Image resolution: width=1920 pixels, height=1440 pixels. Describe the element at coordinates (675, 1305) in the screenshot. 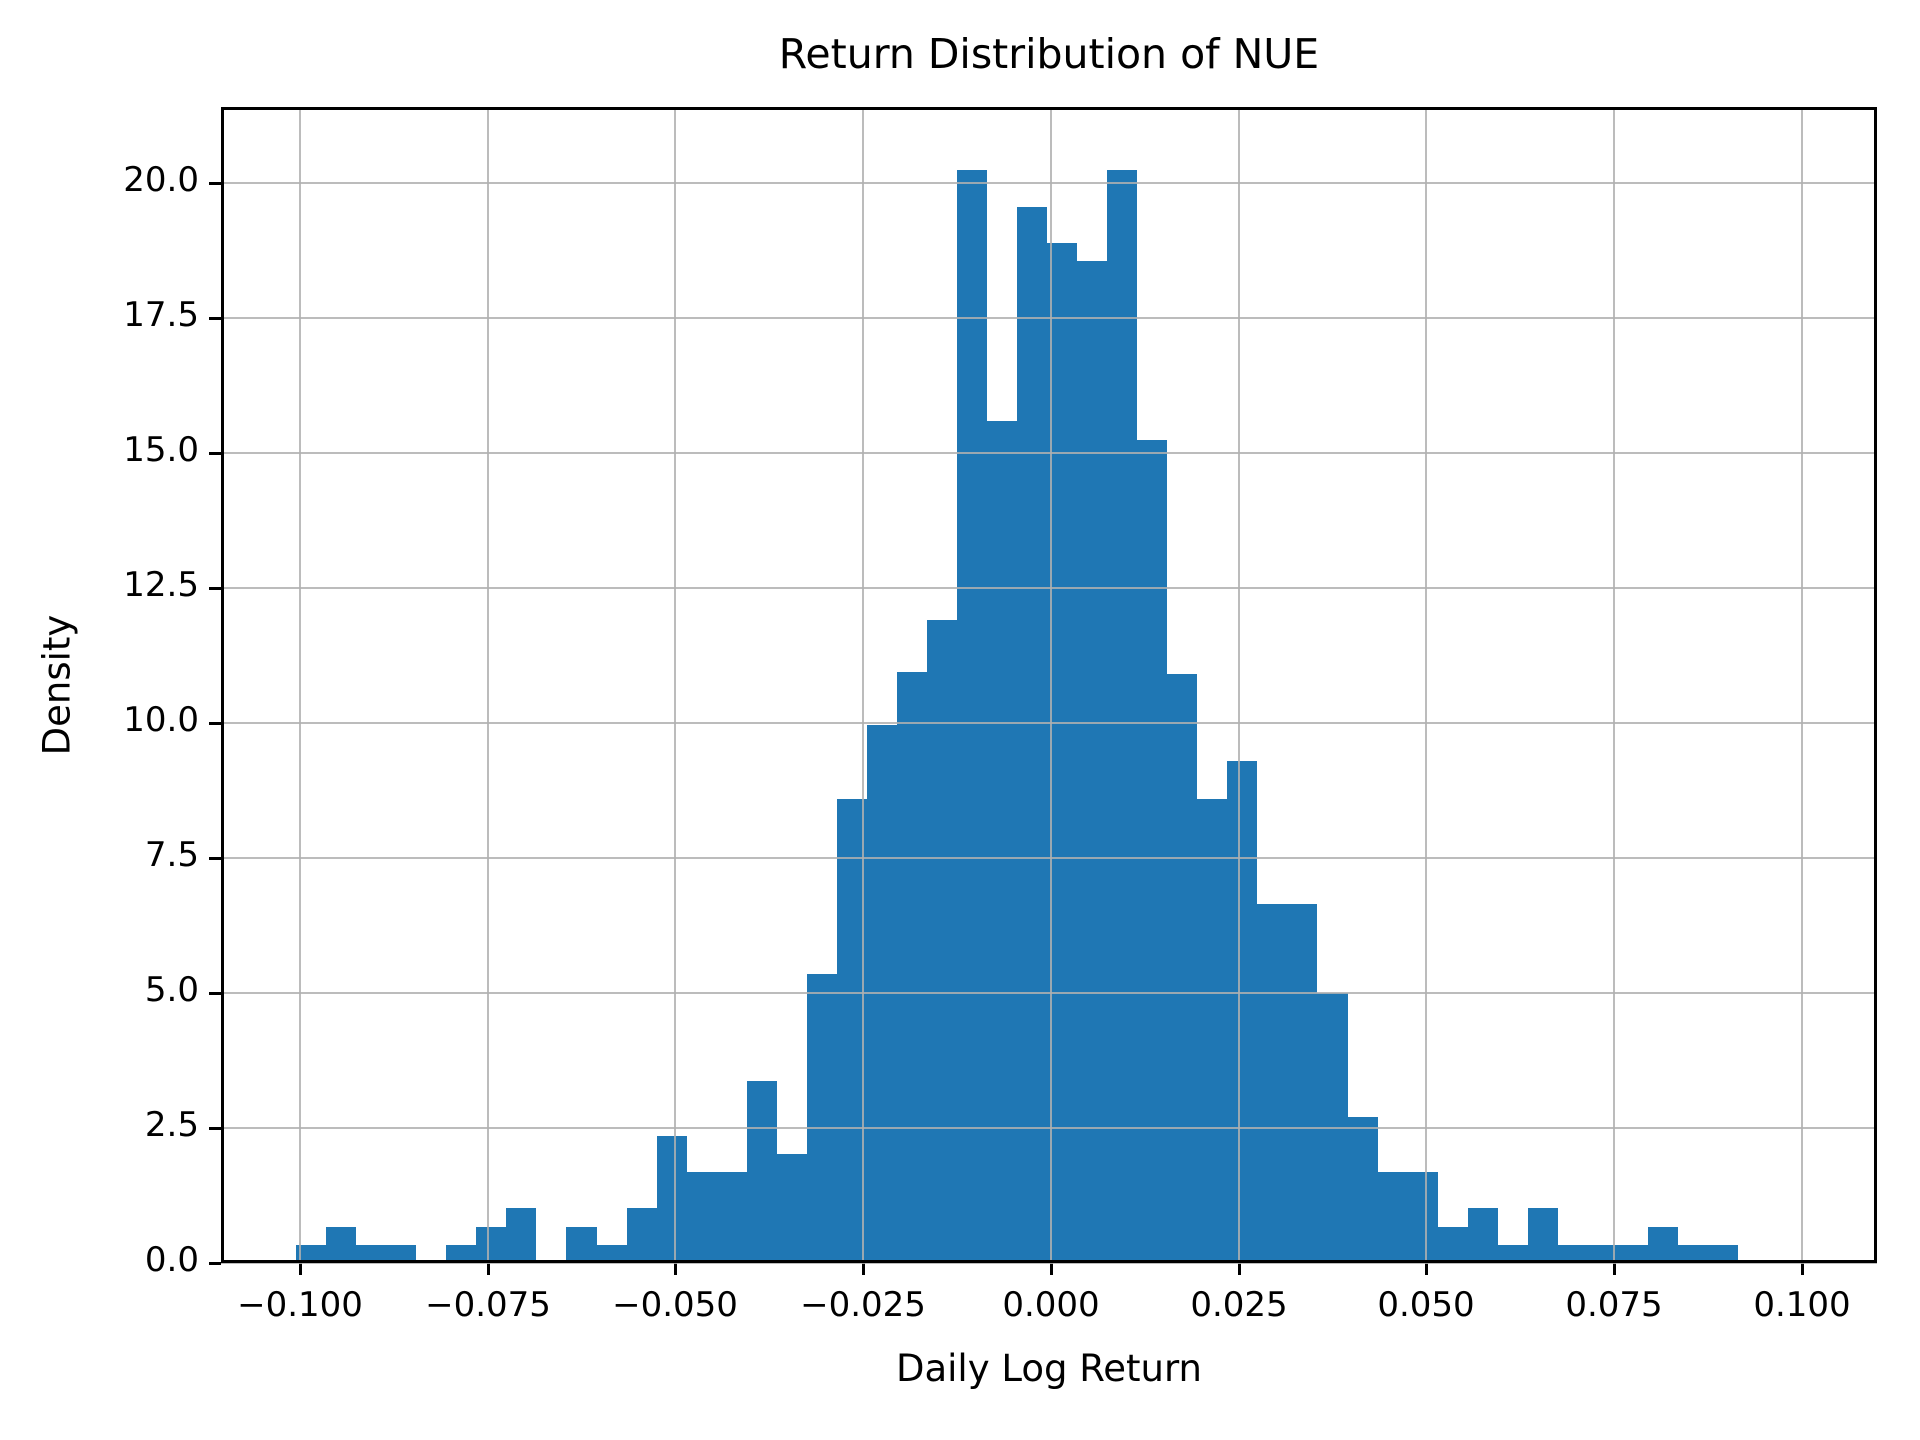

I see `x-tick-label: −0.050` at that location.